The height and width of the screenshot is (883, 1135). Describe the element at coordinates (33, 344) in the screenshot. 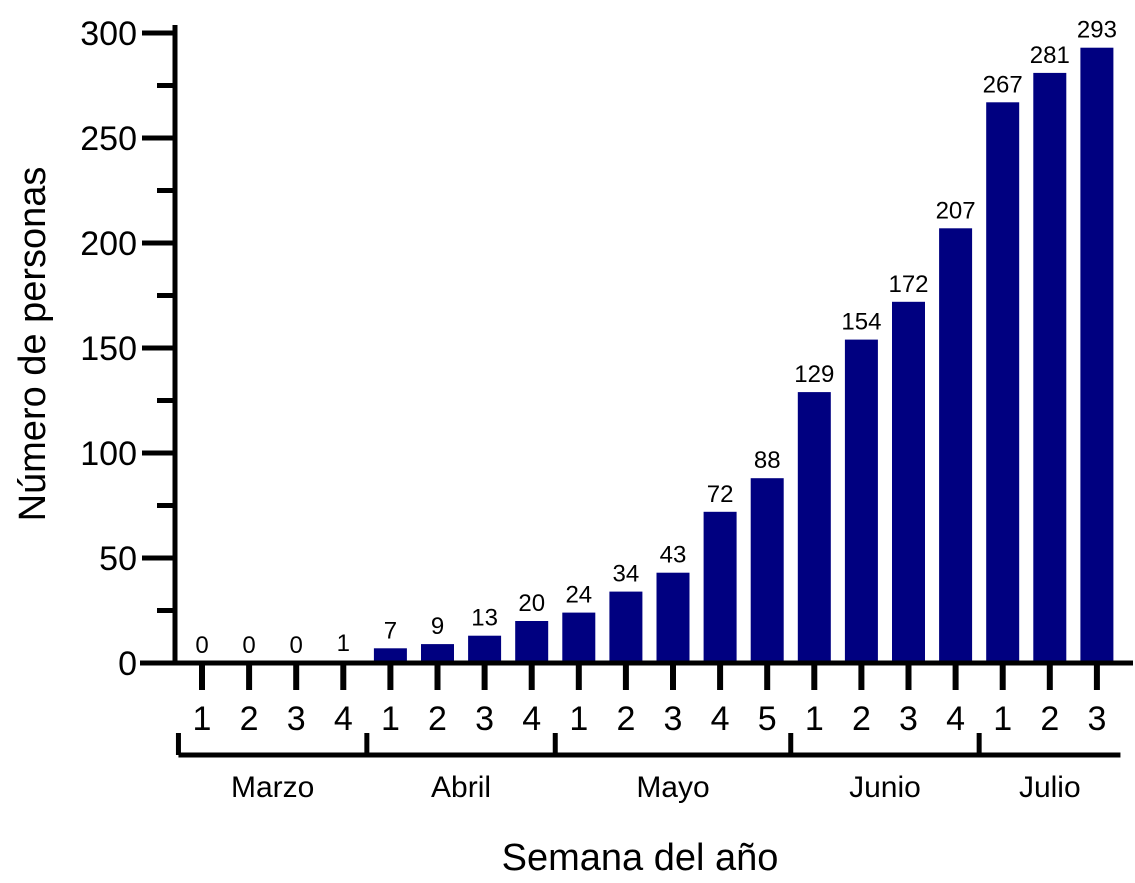

I see `y-axis-title: Número de personas` at that location.